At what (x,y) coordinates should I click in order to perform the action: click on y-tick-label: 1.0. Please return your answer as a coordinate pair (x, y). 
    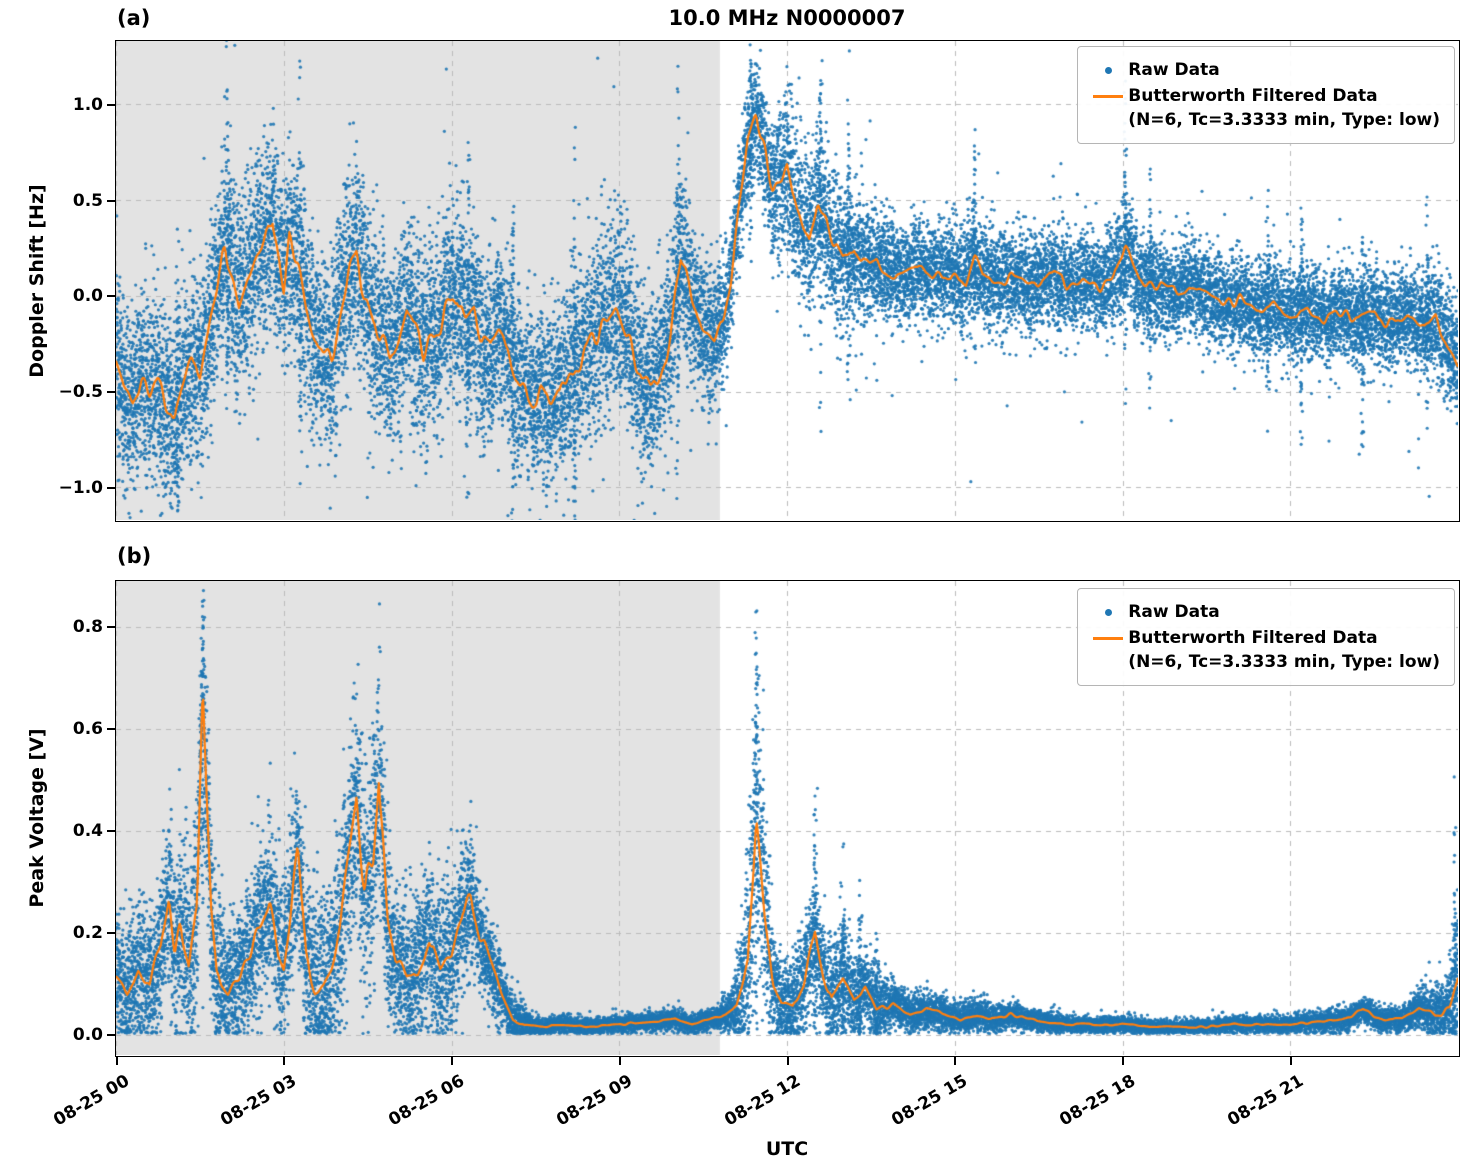
    Looking at the image, I should click on (87, 104).